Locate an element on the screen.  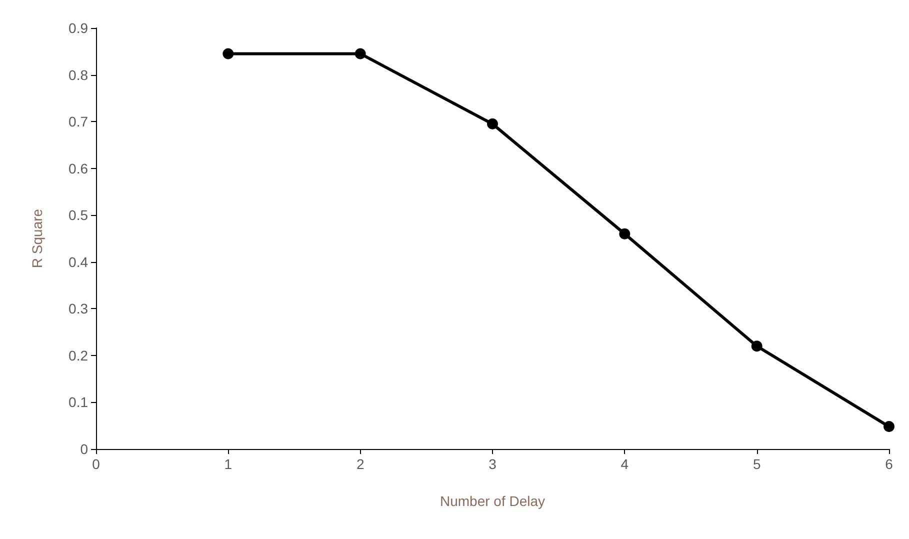
y-tick-label: 0.7 is located at coordinates (78, 122).